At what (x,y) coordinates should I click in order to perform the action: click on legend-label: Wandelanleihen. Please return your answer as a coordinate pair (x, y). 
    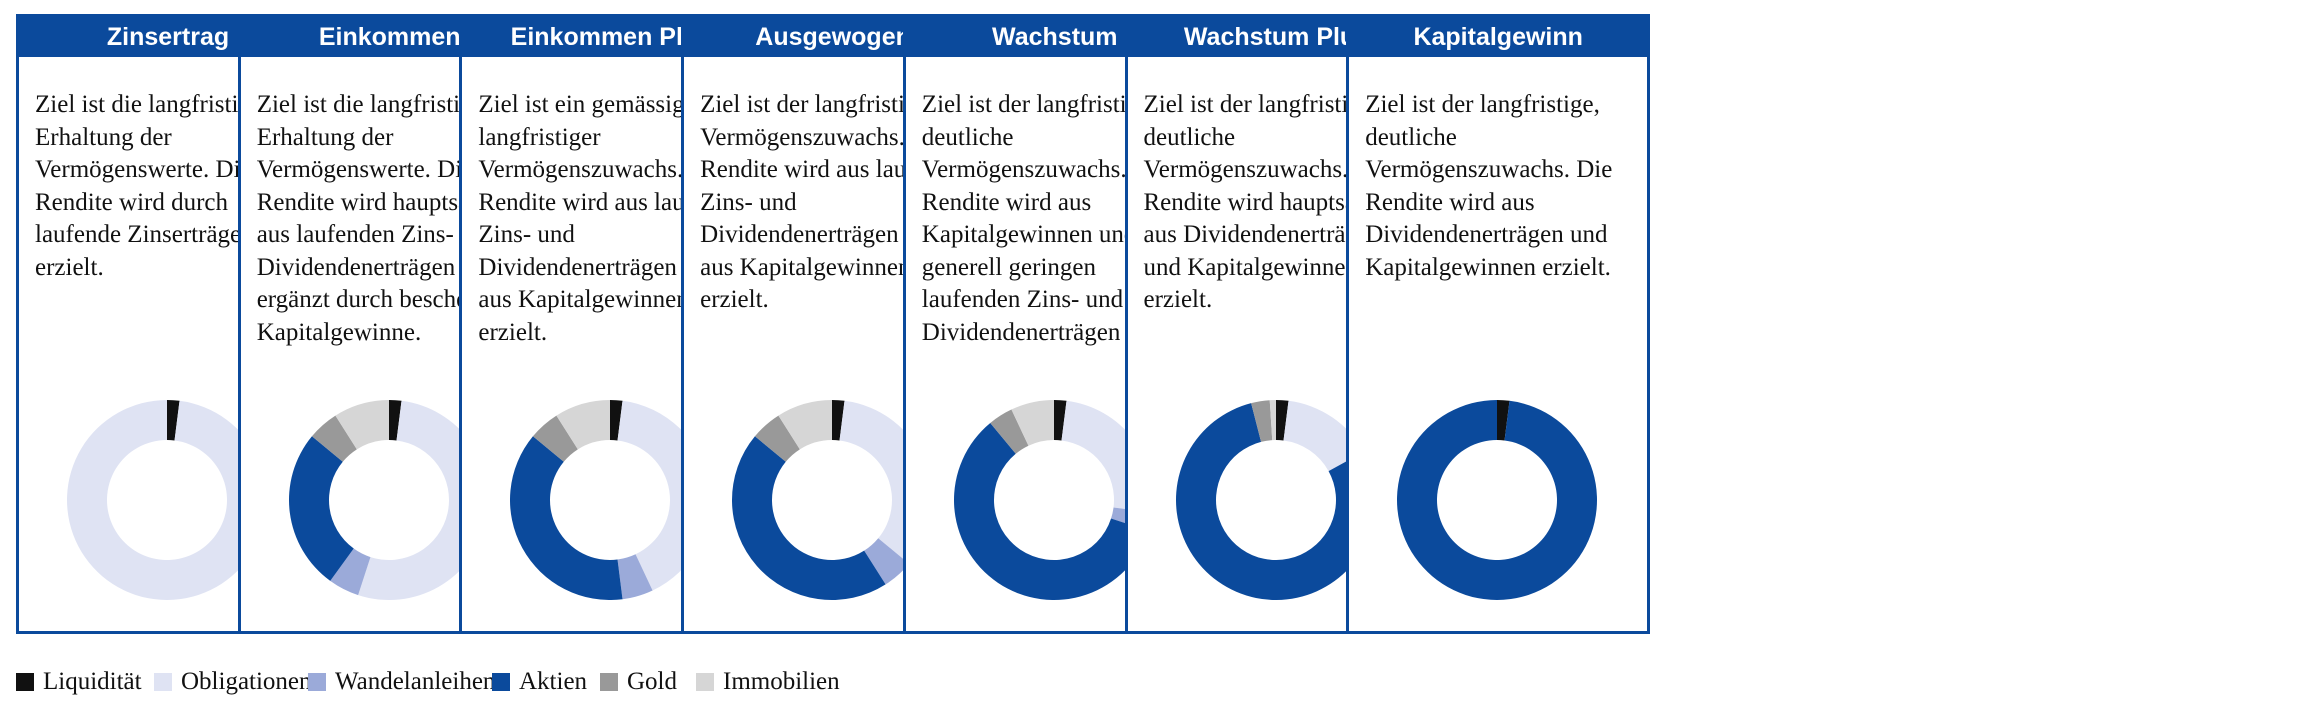
    Looking at the image, I should click on (415, 681).